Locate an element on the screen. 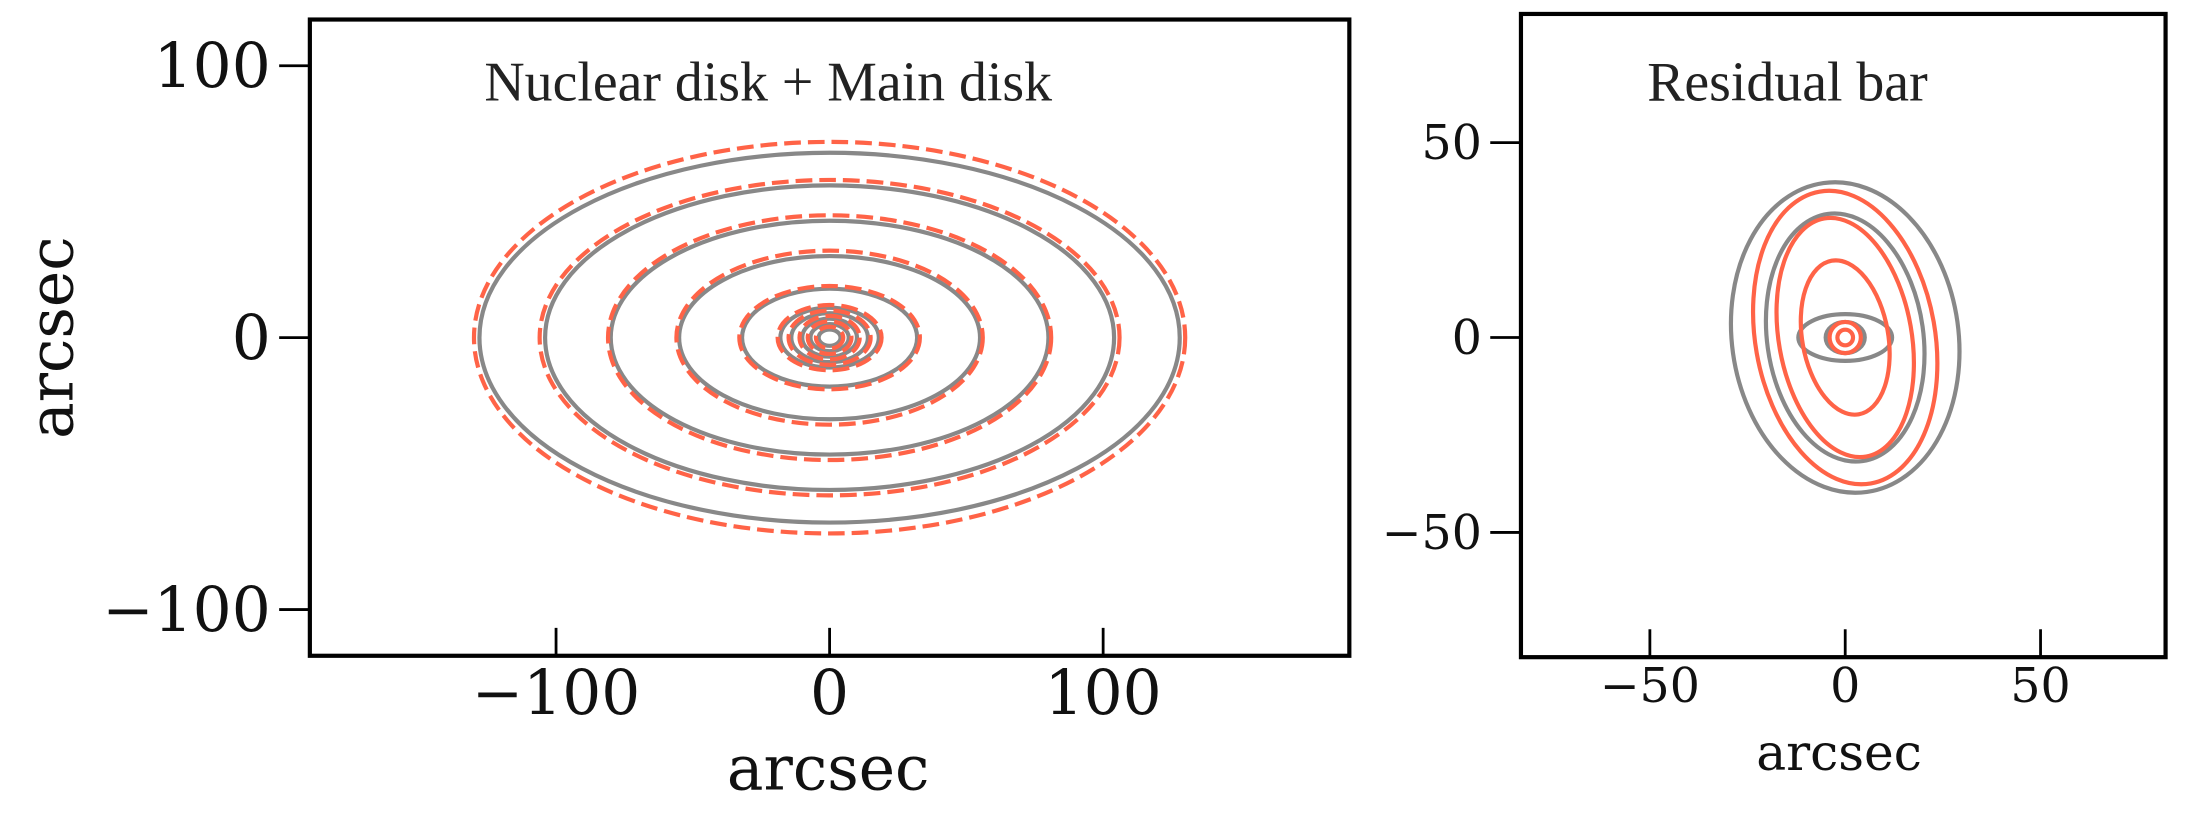  y-tick-label: −50 is located at coordinates (1432, 533).